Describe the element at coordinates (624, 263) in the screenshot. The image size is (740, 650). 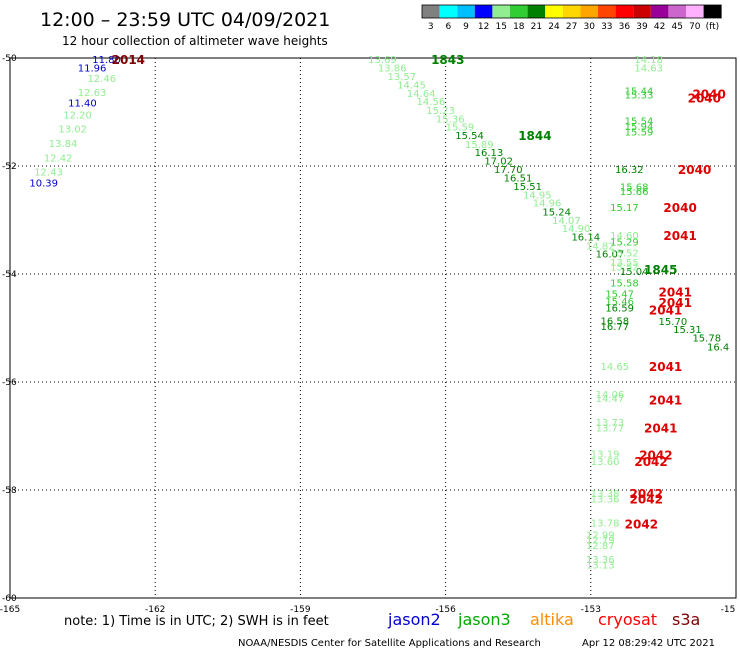
I see `wave-height-label: 13.55` at that location.